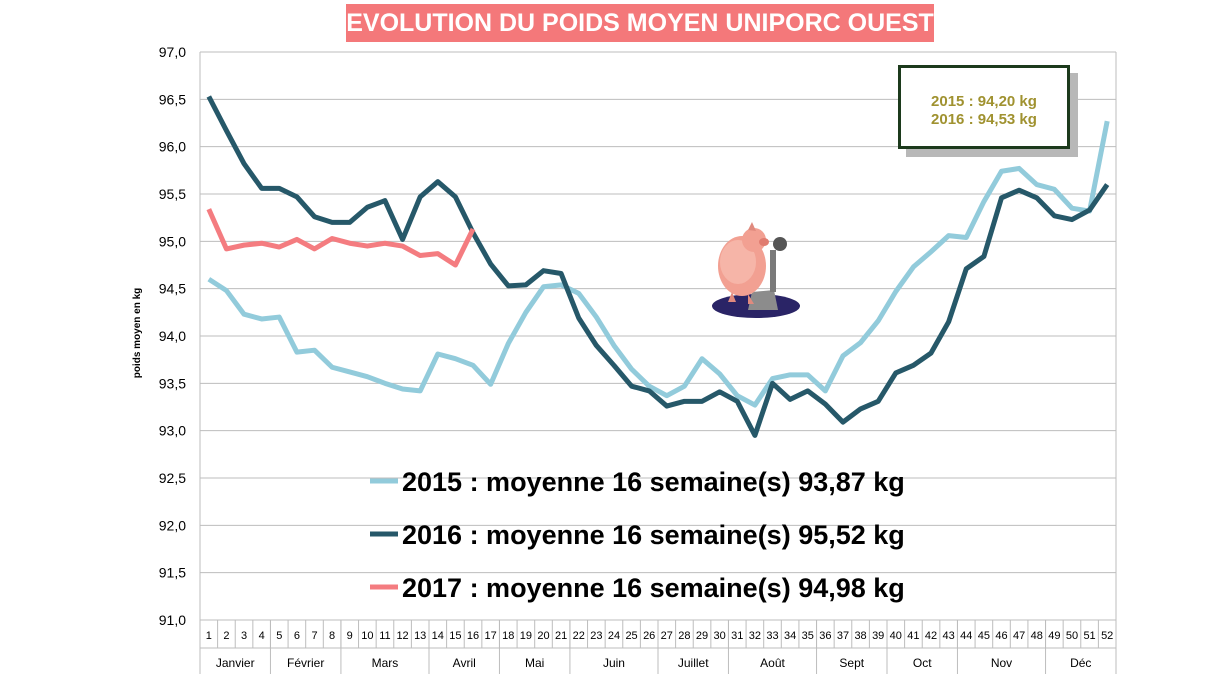 Image resolution: width=1209 pixels, height=680 pixels. Describe the element at coordinates (808, 636) in the screenshot. I see `x-tick-label: 35` at that location.